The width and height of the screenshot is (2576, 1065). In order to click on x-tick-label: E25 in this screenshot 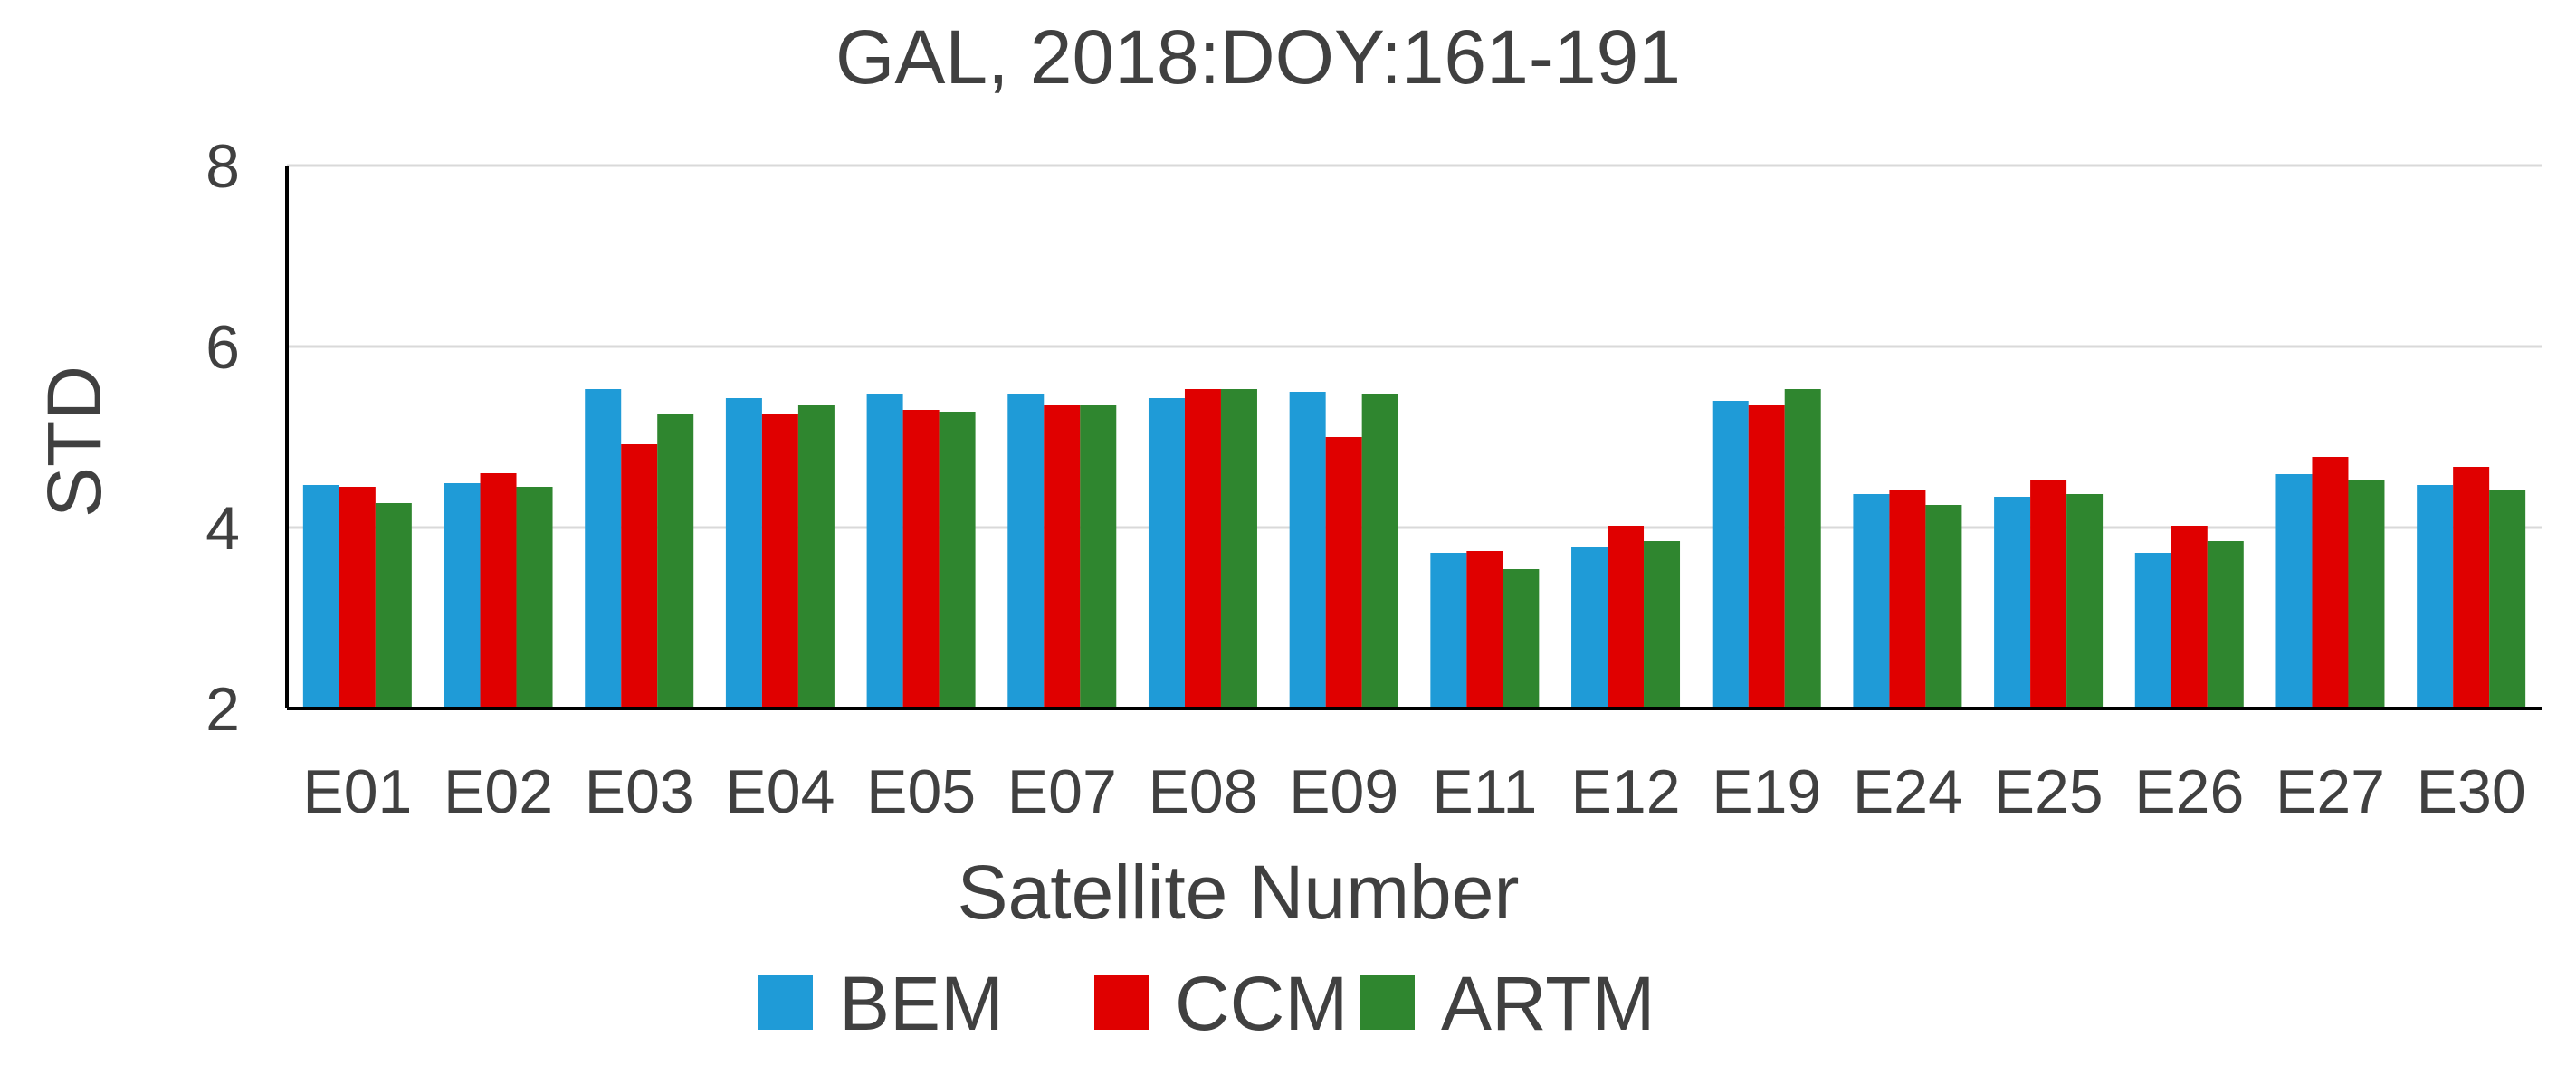, I will do `click(2049, 792)`.